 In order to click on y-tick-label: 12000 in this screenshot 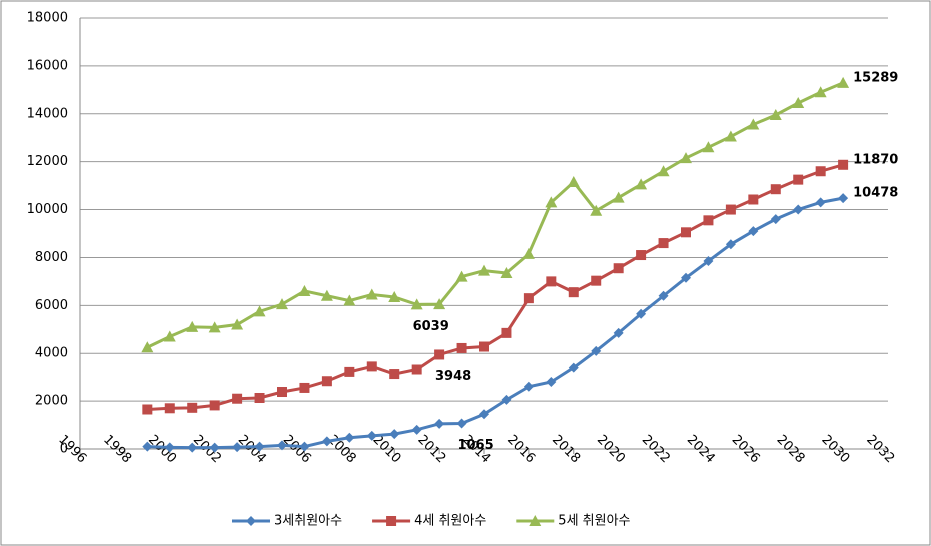, I will do `click(47, 161)`.